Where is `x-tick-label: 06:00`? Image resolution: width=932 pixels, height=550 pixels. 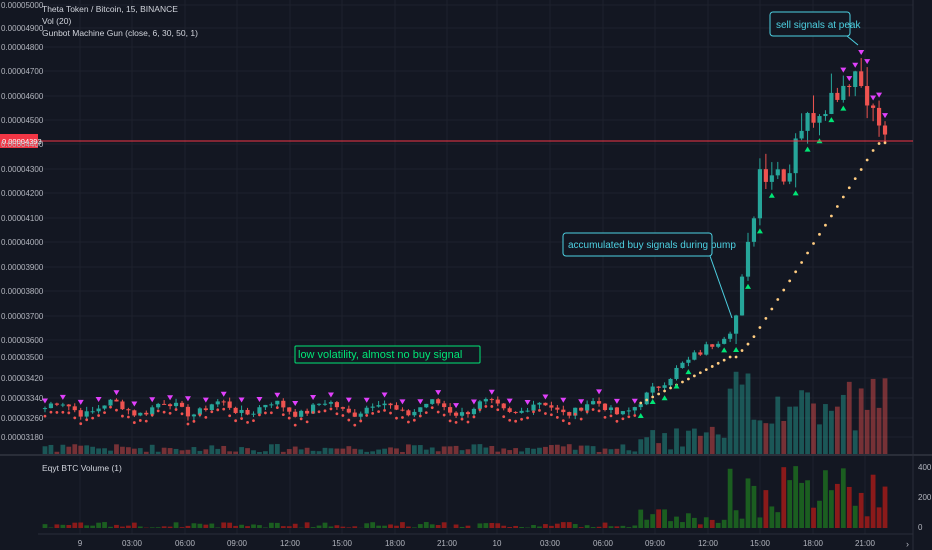 x-tick-label: 06:00 is located at coordinates (185, 543).